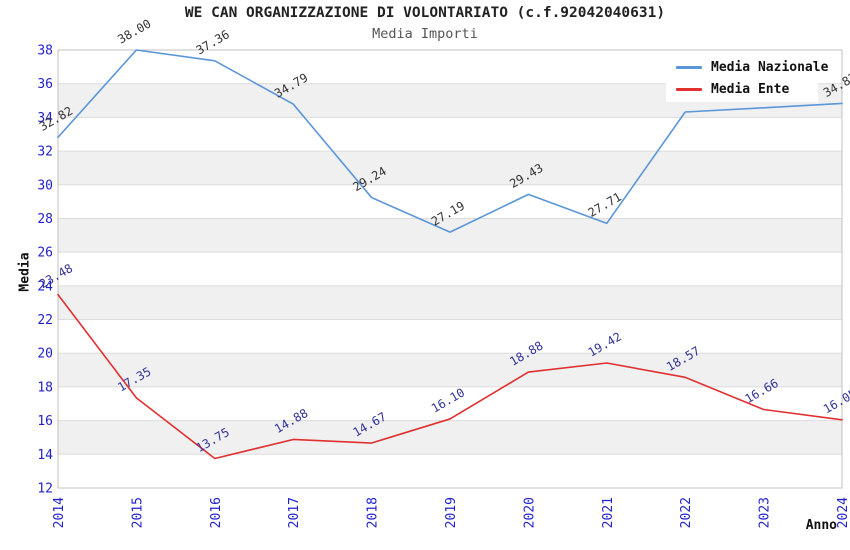 Image resolution: width=850 pixels, height=550 pixels. I want to click on point-label: 16.10, so click(448, 400).